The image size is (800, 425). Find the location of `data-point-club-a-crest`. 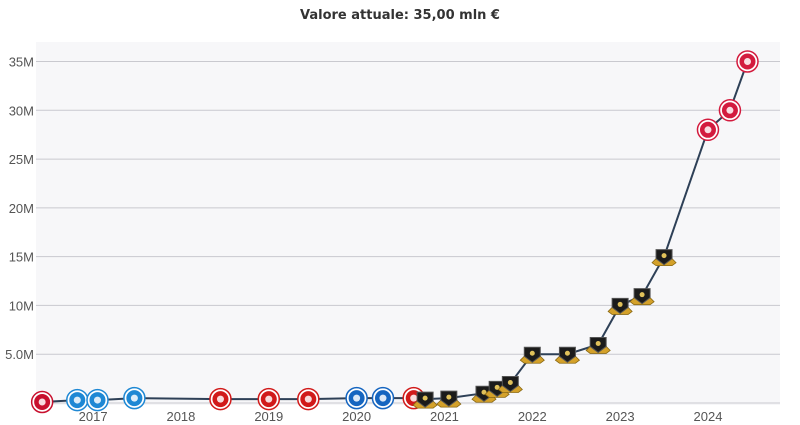

data-point-club-a-crest is located at coordinates (42, 402).